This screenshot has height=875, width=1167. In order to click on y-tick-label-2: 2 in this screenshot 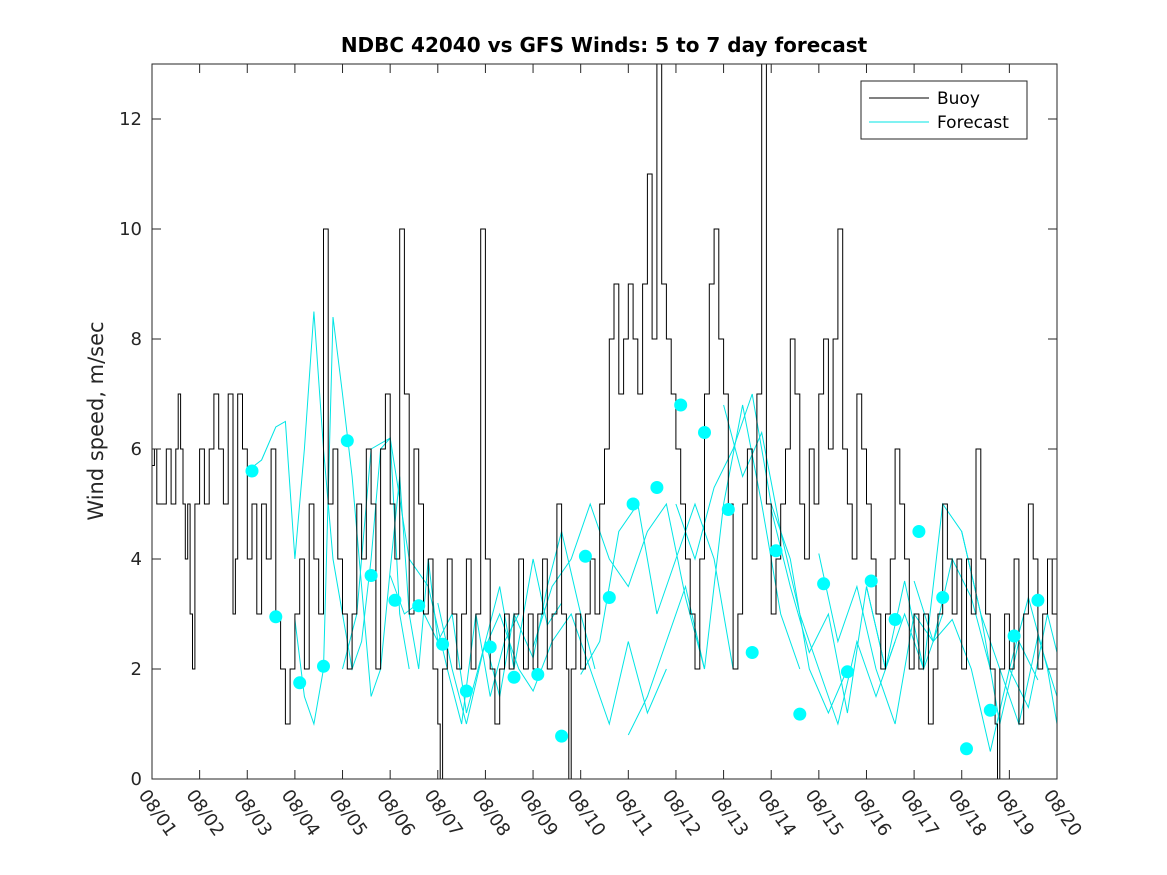, I will do `click(136, 669)`.